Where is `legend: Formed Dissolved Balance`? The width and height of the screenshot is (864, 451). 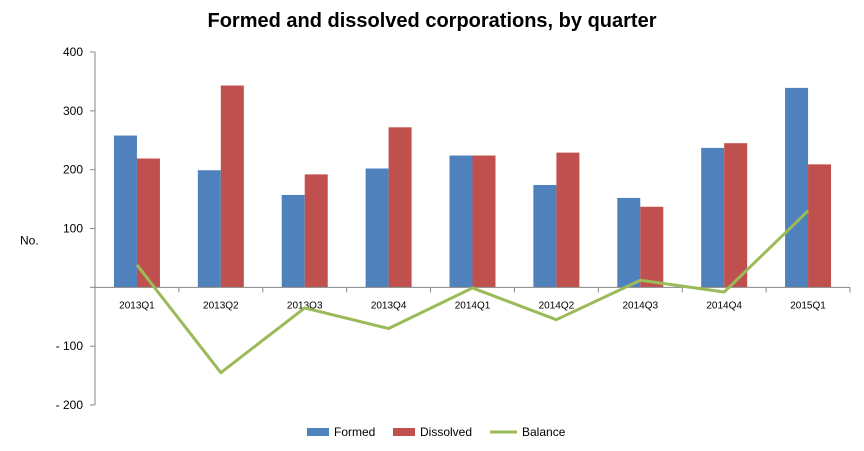
legend: Formed Dissolved Balance is located at coordinates (436, 432).